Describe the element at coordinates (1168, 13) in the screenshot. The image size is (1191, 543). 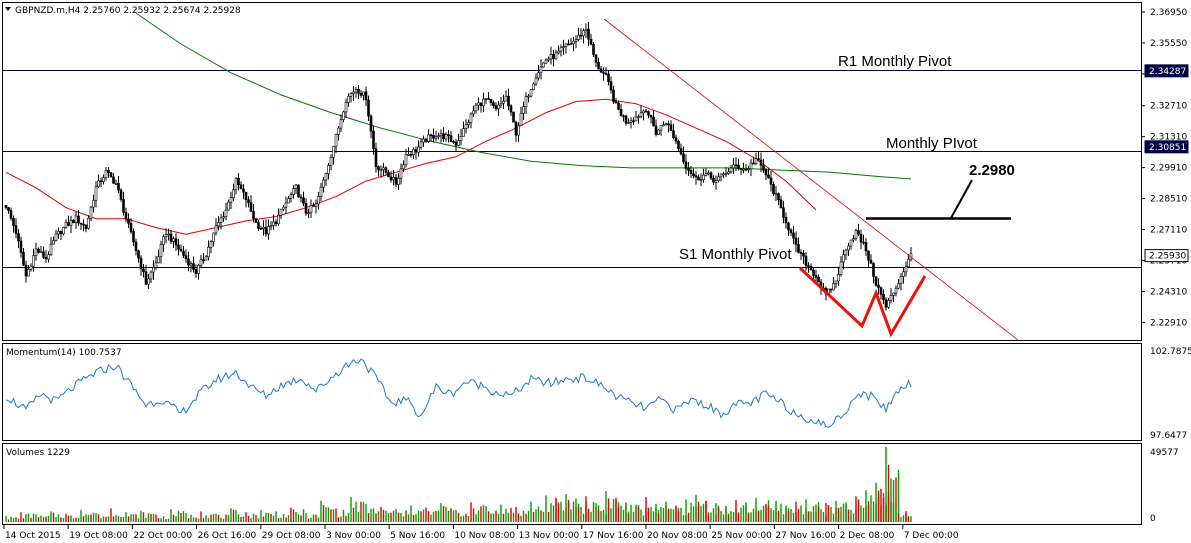
I see `price-tick-label: 2.36950` at that location.